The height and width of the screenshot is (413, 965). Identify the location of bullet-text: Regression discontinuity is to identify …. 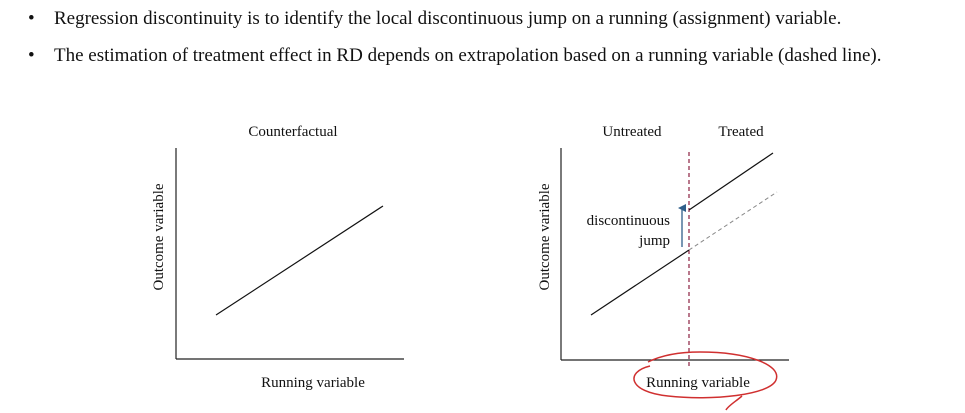
(448, 18).